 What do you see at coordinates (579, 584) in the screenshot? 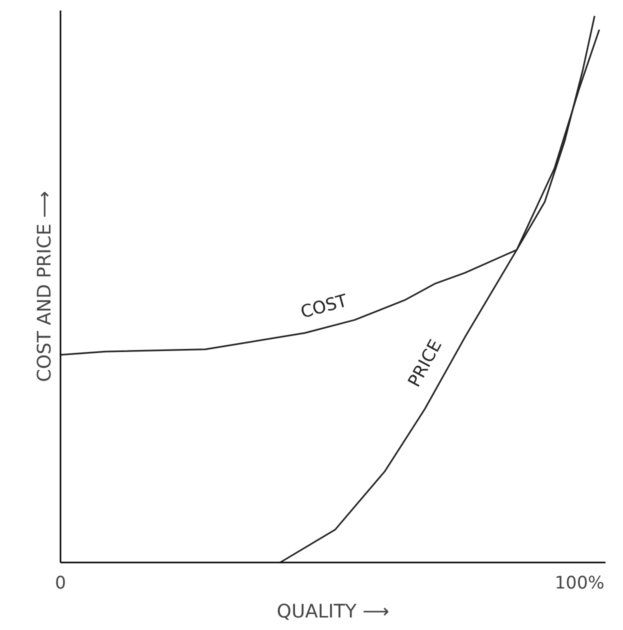
I see `x-tick-label: 100%` at bounding box center [579, 584].